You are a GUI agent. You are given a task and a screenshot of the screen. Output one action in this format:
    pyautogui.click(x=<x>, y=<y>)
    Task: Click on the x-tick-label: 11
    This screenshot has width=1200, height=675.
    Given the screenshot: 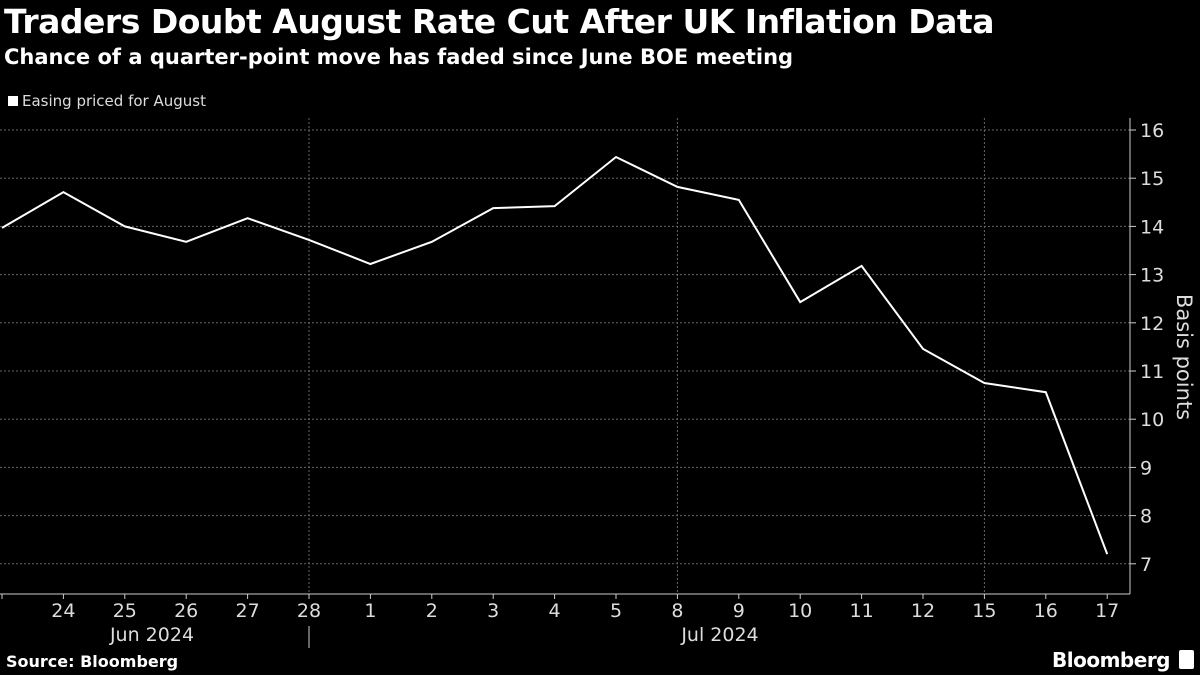 What is the action you would take?
    pyautogui.click(x=862, y=611)
    